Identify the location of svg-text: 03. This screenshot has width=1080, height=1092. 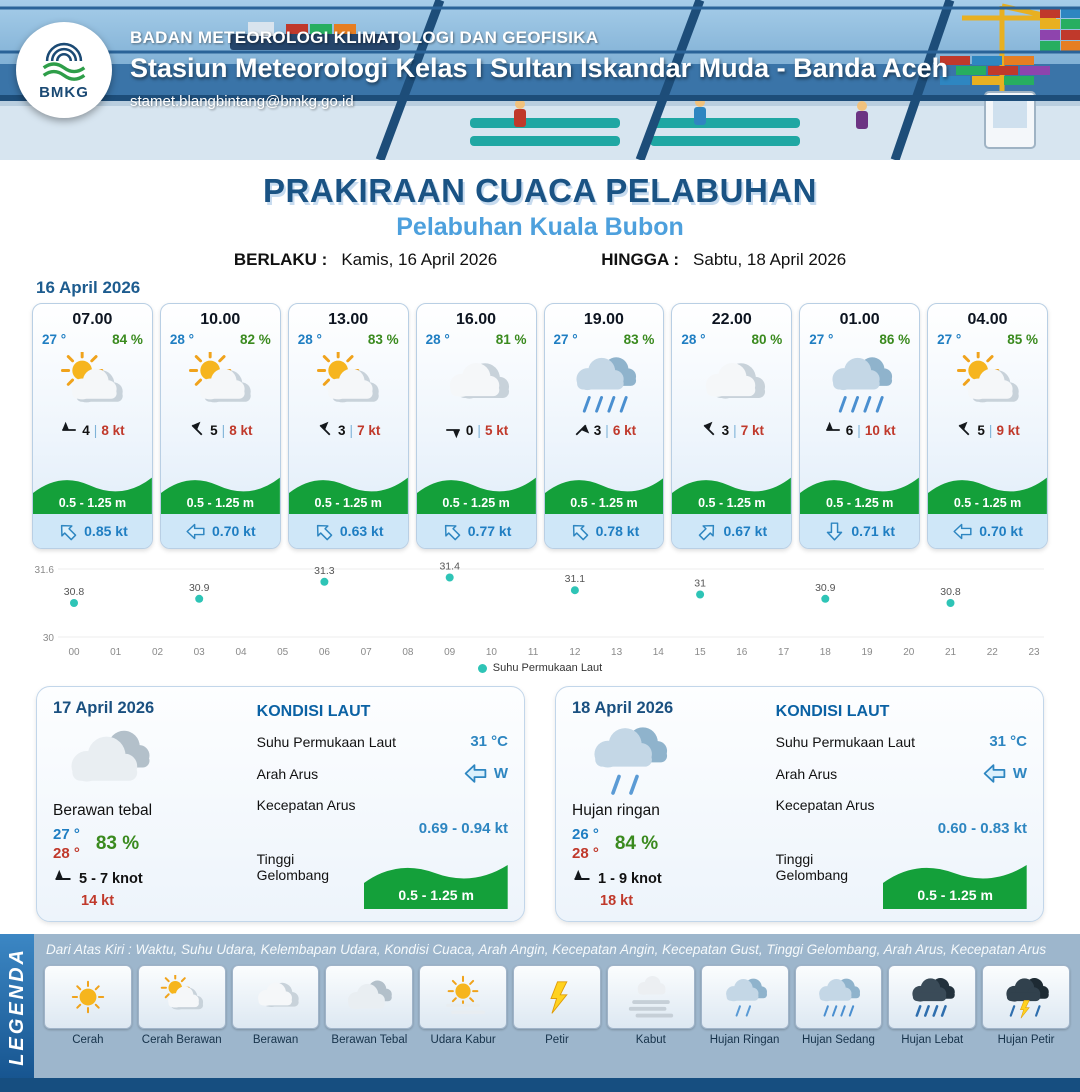
(200, 652).